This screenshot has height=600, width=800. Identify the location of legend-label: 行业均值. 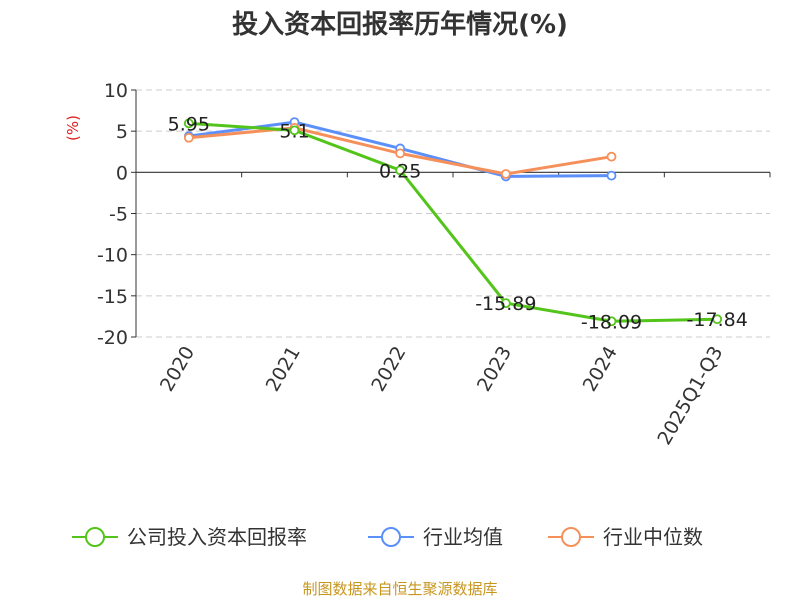
(463, 537).